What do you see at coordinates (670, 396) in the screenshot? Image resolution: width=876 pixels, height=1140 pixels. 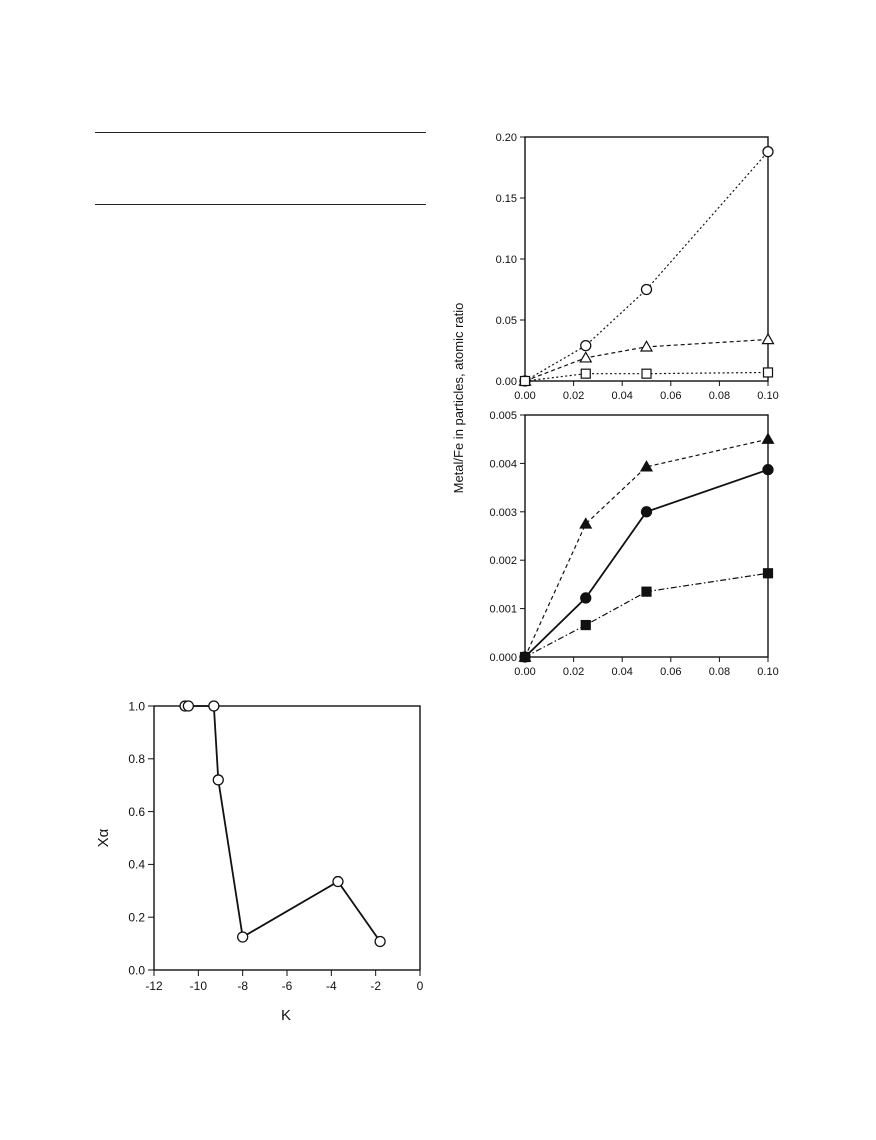 I see `top-x-tick-label: 0.06` at bounding box center [670, 396].